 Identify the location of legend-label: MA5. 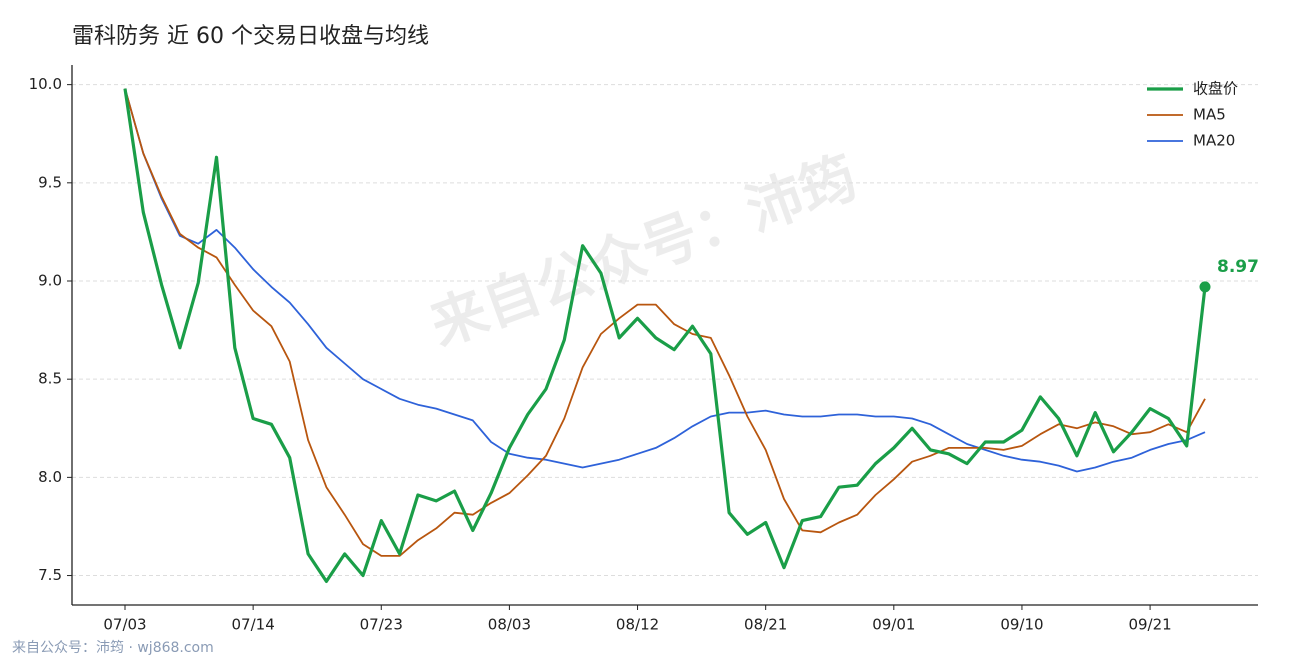
(1209, 115).